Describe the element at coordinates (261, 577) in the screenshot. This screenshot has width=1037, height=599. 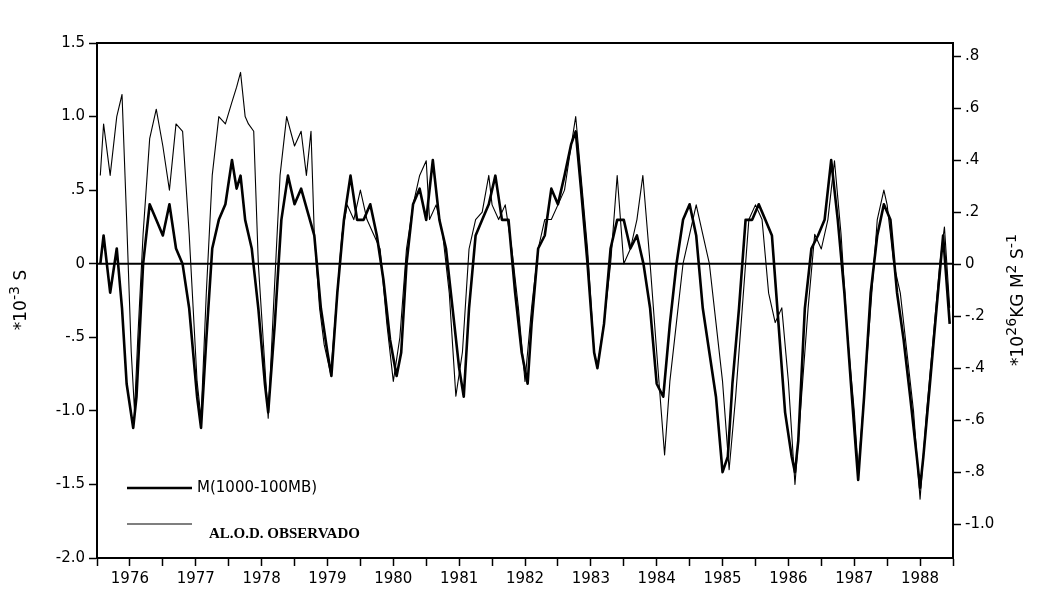
I see `x-tick-label: 1978` at that location.